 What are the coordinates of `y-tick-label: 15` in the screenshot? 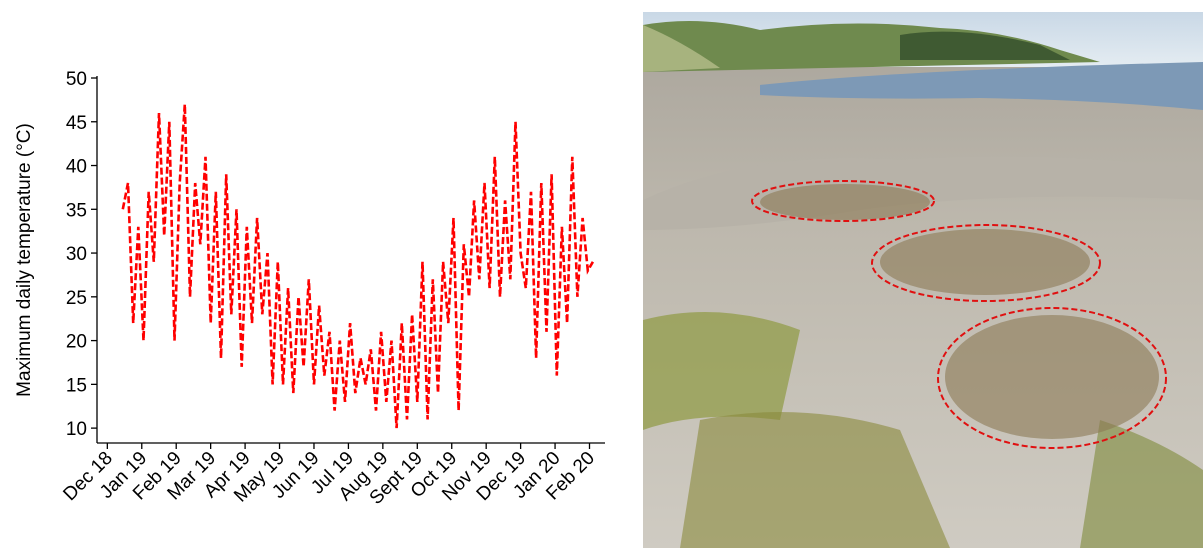 It's located at (76, 385).